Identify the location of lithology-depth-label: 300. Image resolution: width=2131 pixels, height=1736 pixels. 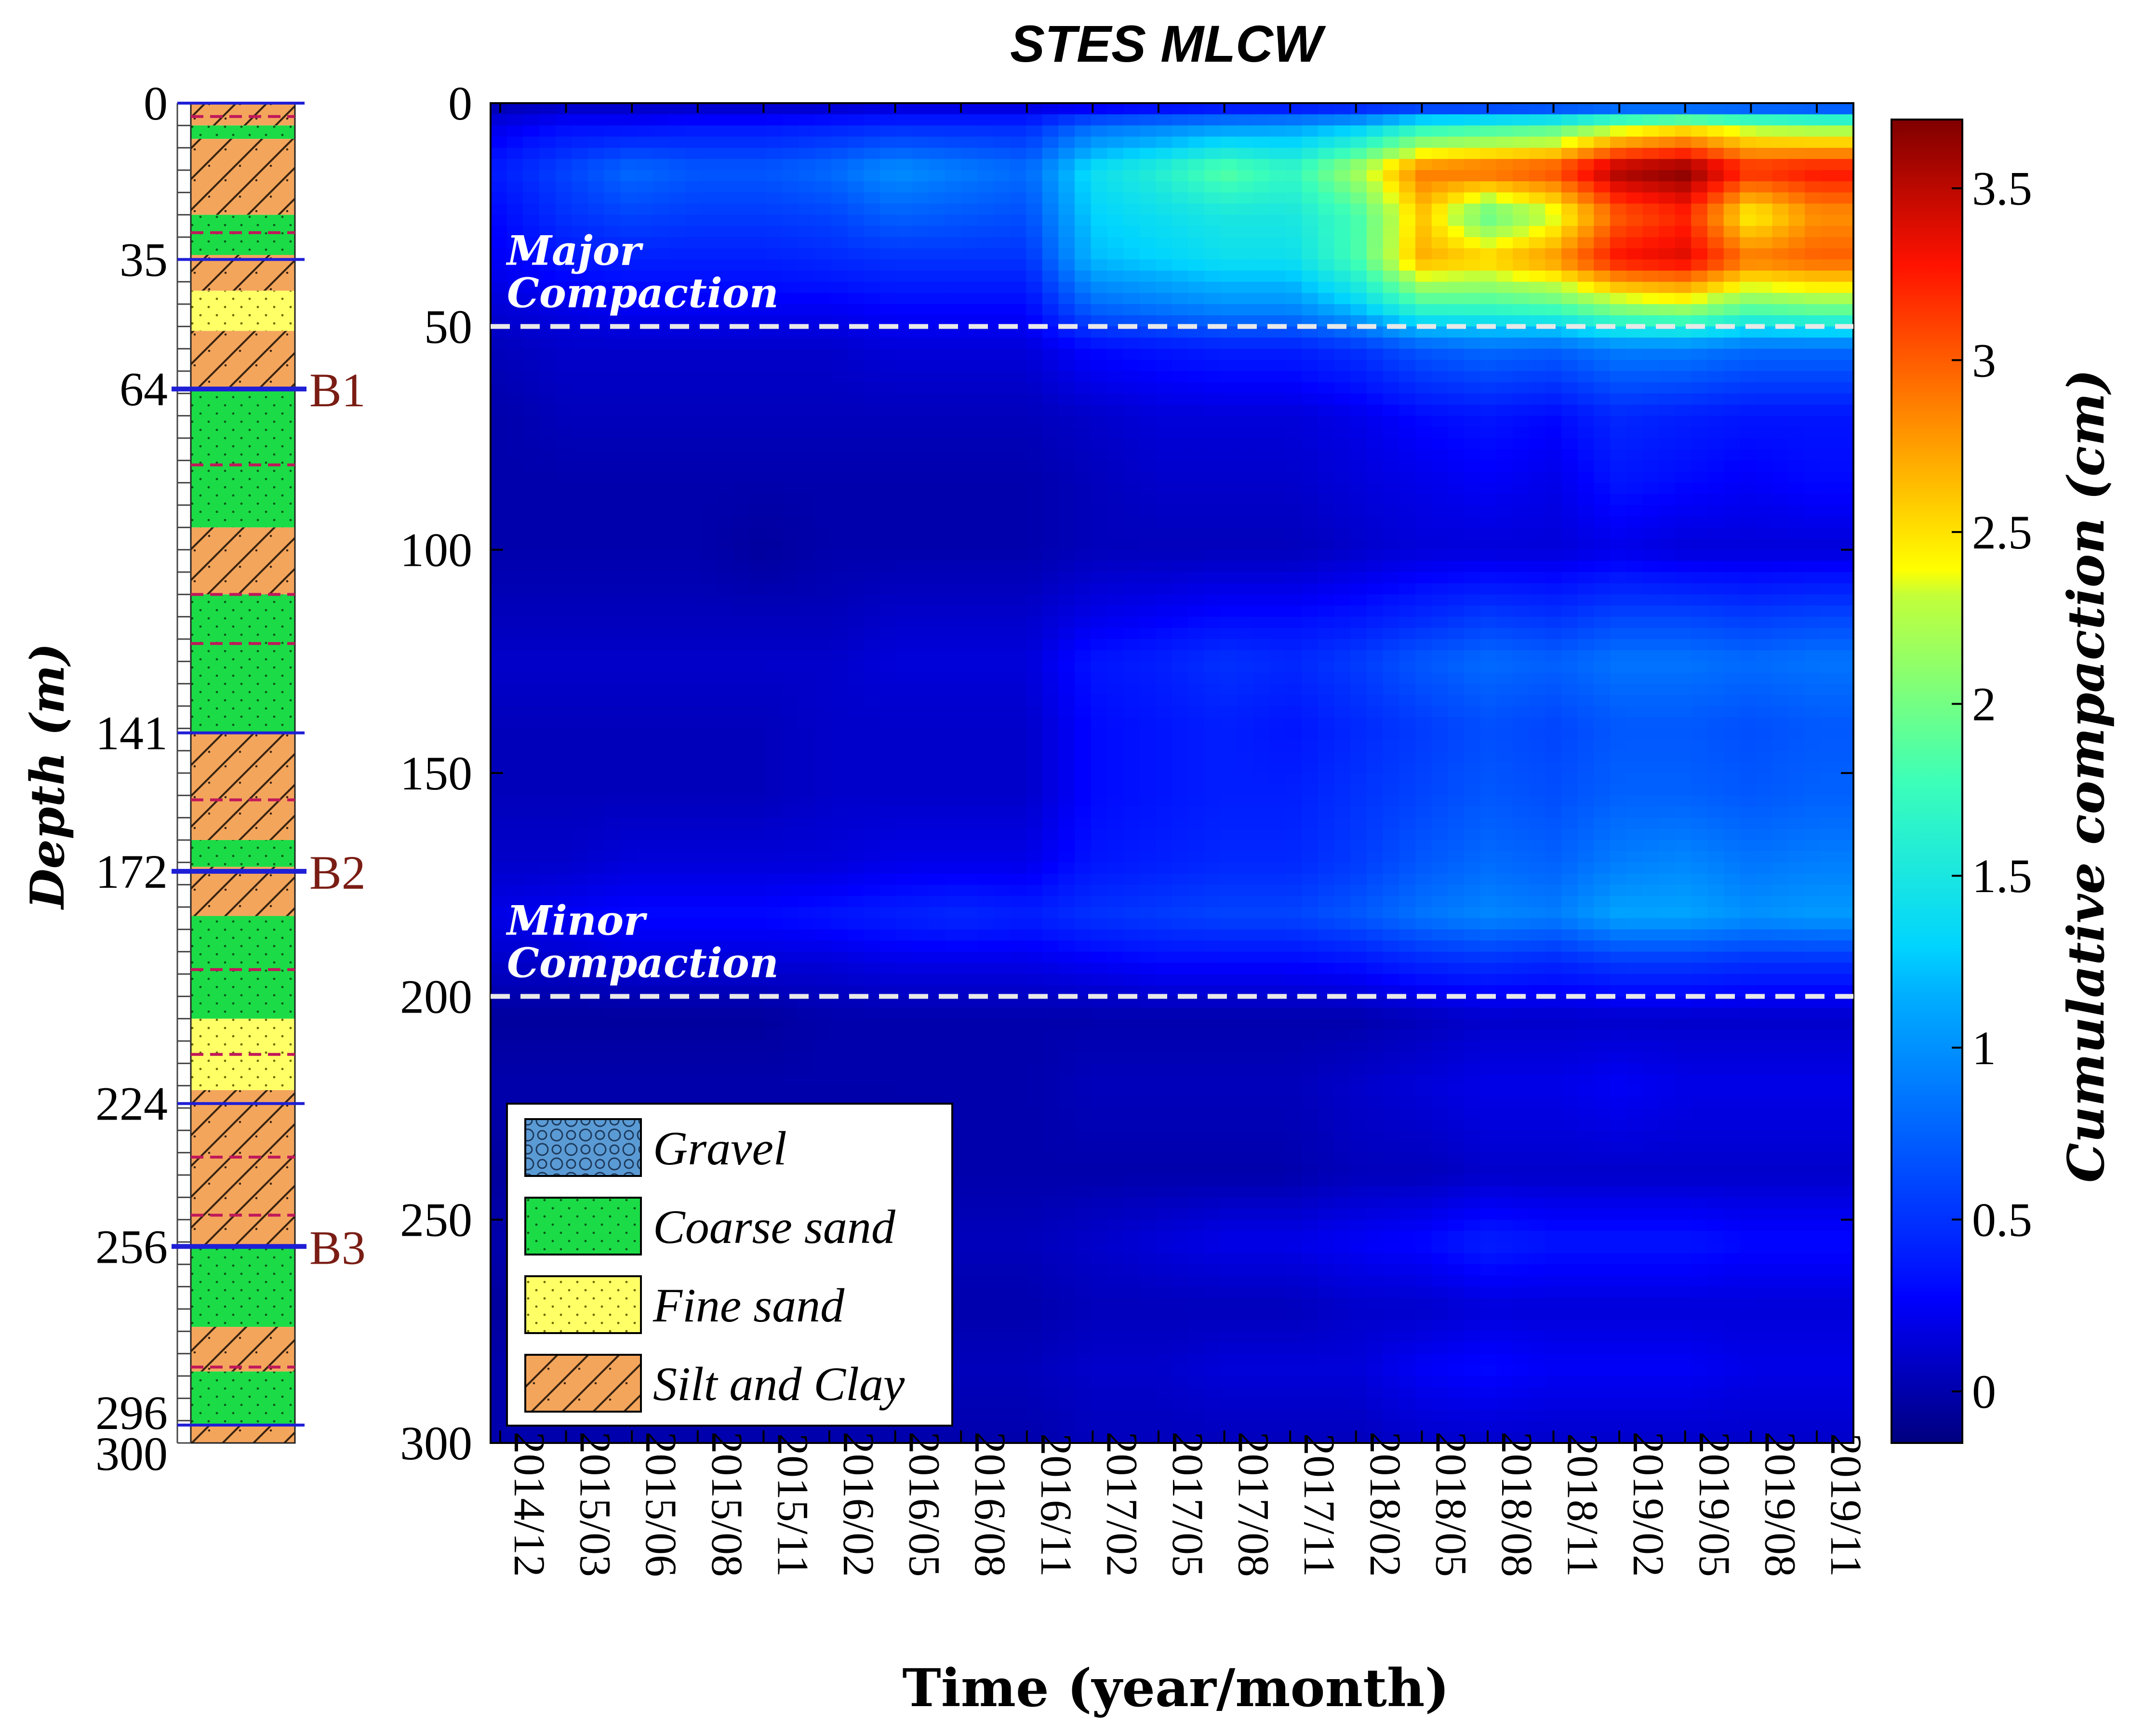
(132, 1454).